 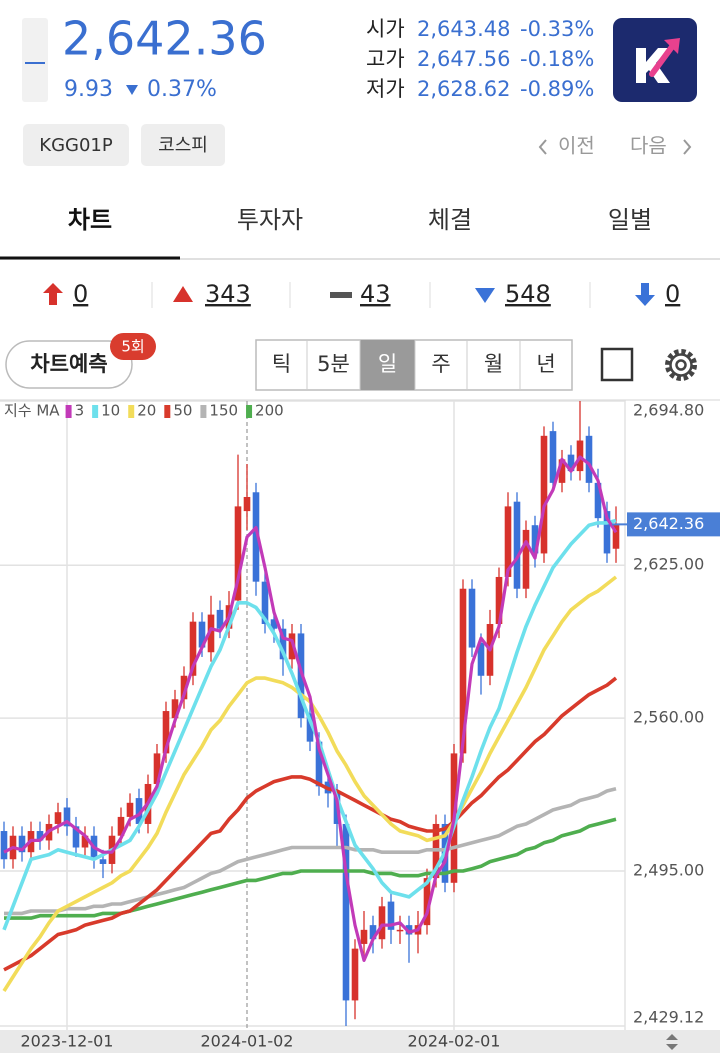 I want to click on period-button: 5분, so click(x=333, y=364).